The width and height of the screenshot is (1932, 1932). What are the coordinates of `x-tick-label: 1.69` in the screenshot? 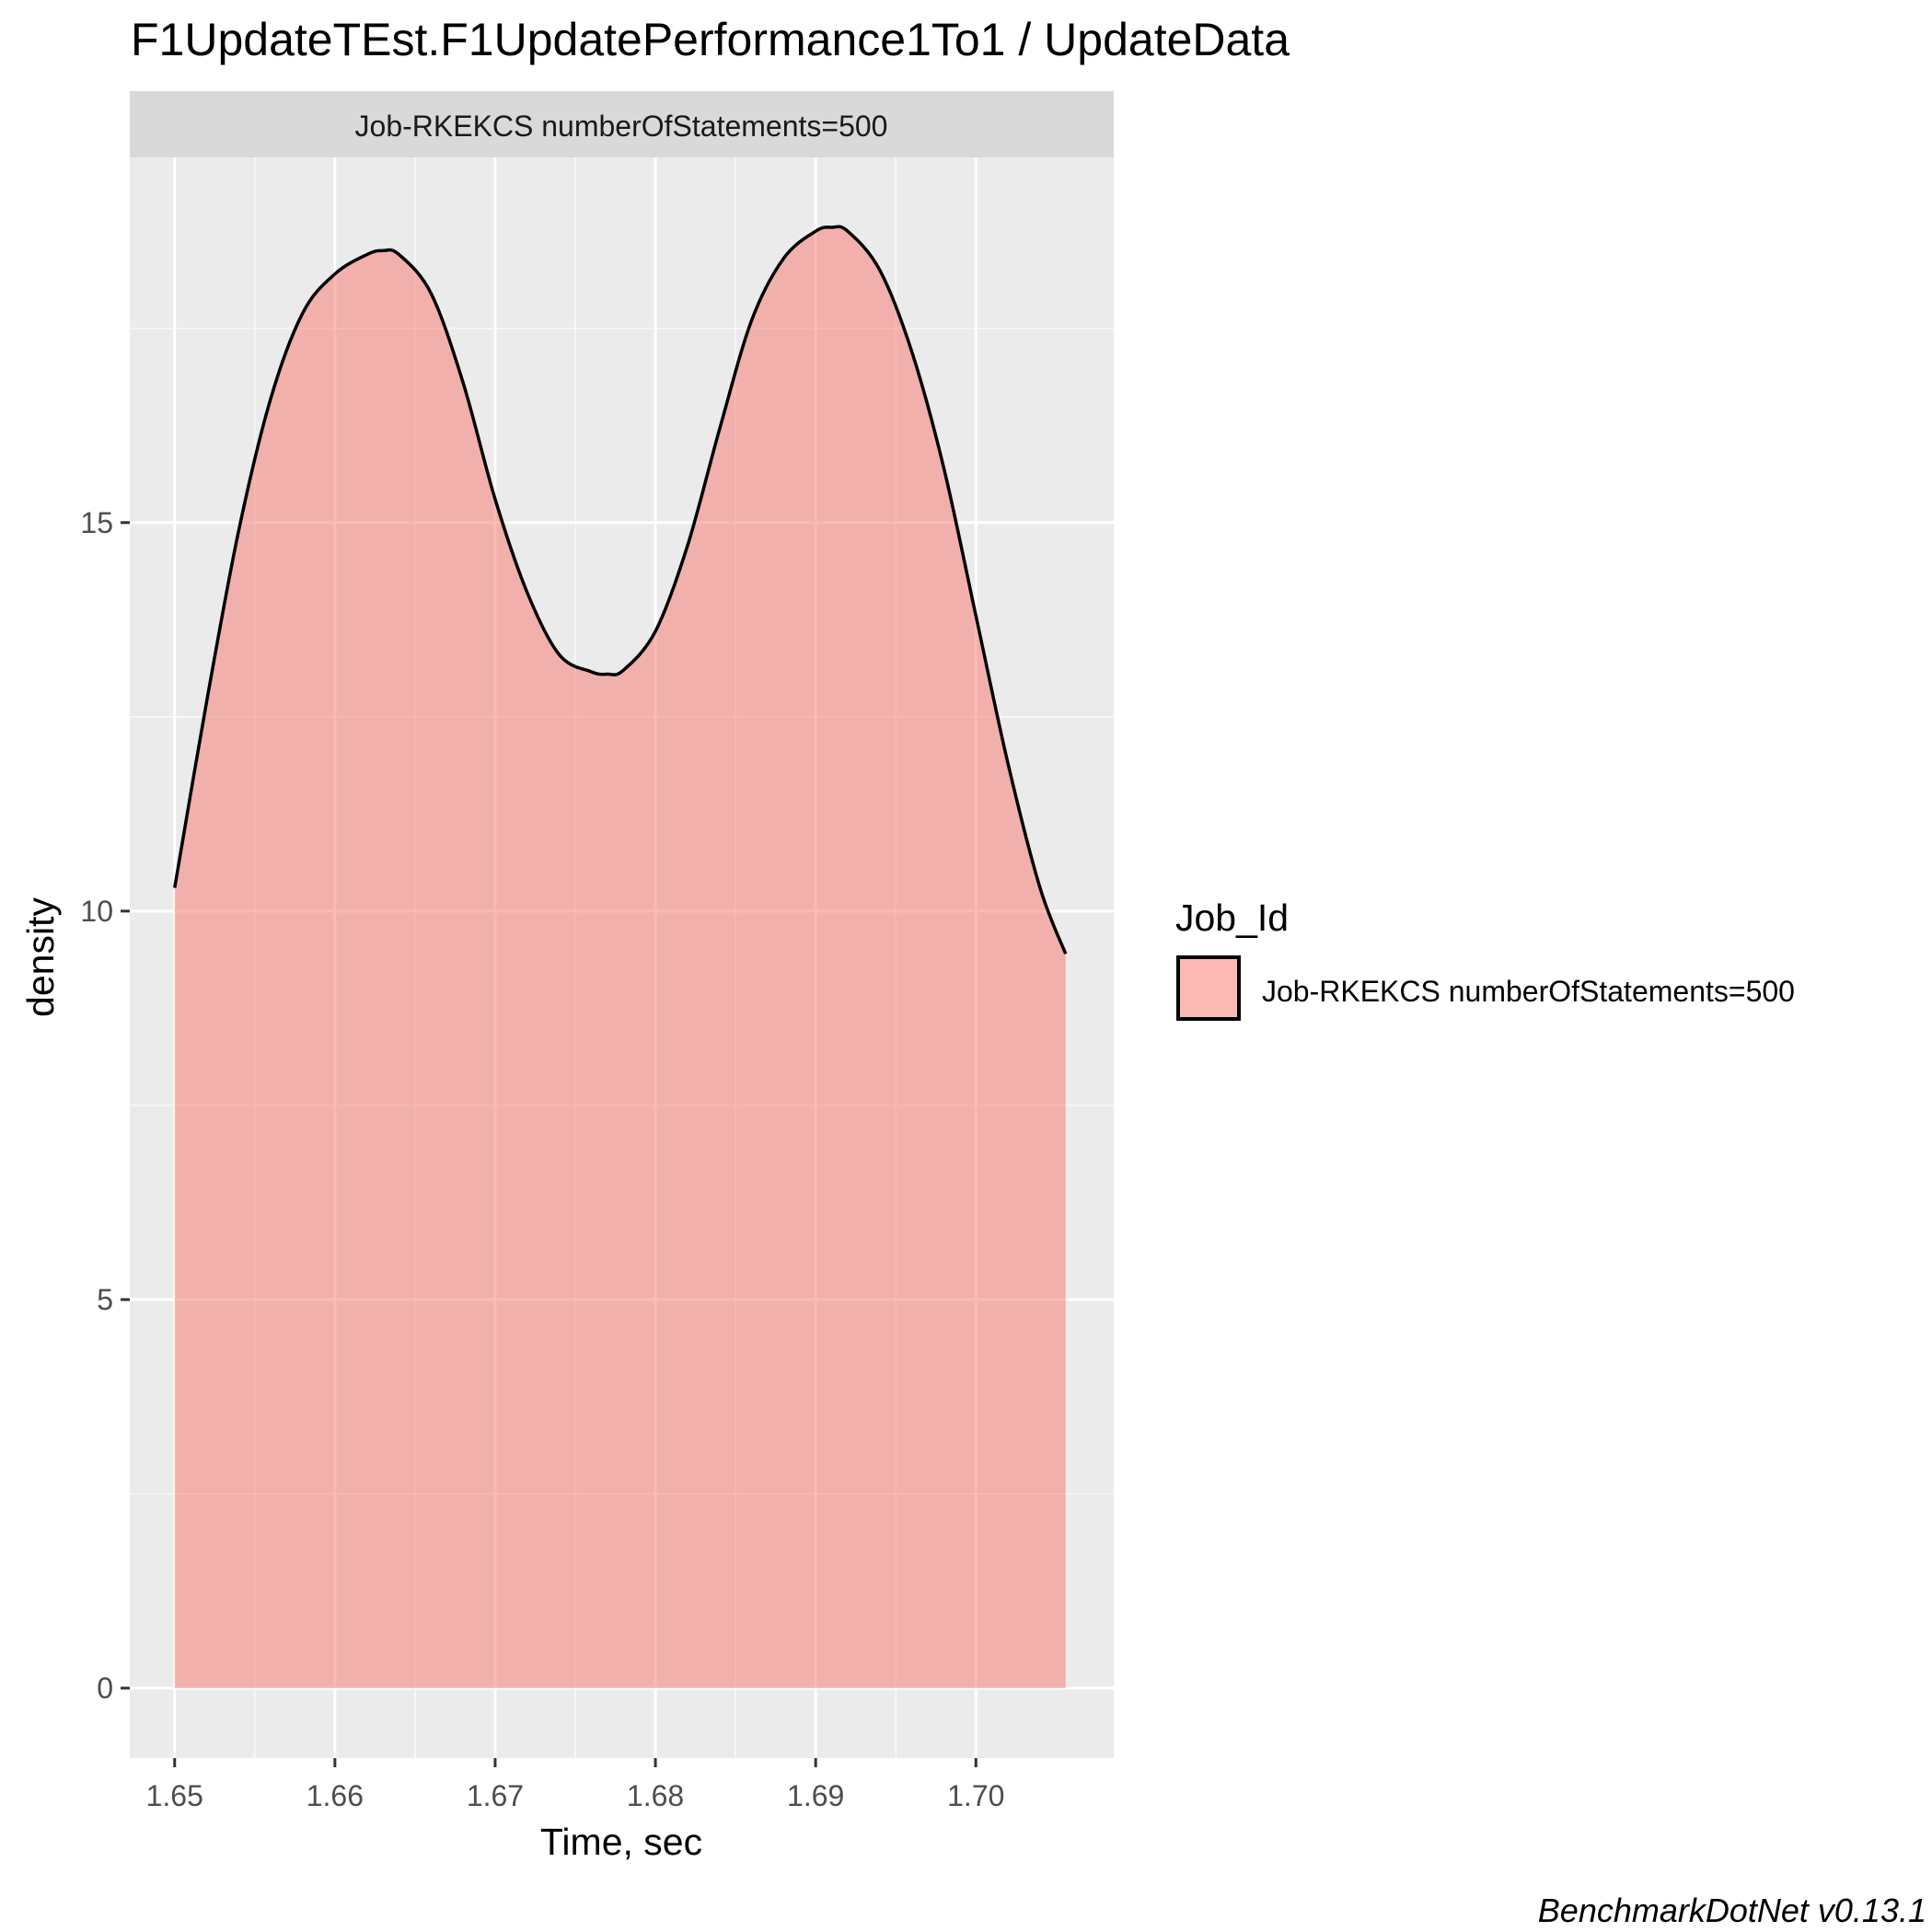 It's located at (816, 1796).